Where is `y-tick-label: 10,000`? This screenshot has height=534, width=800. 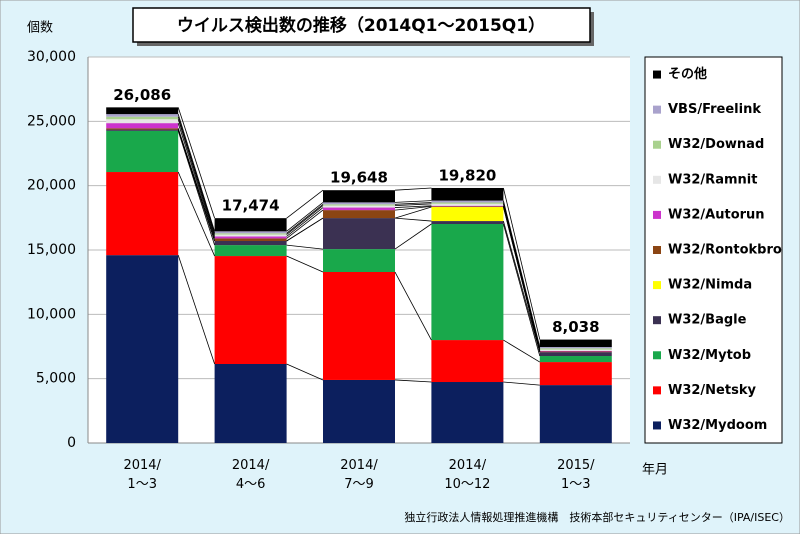 y-tick-label: 10,000 is located at coordinates (51, 314).